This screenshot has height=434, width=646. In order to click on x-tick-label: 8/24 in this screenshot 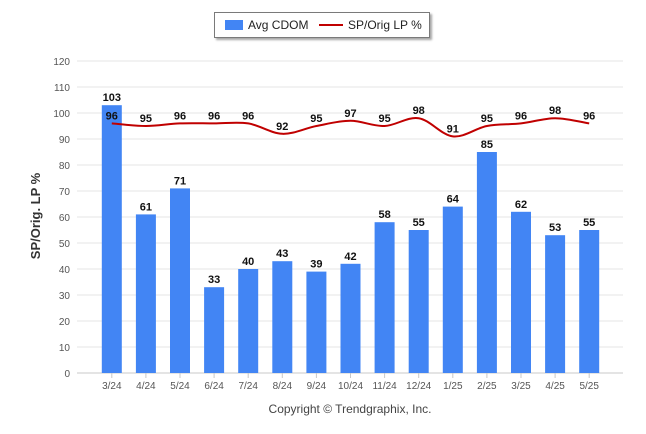, I will do `click(283, 386)`.